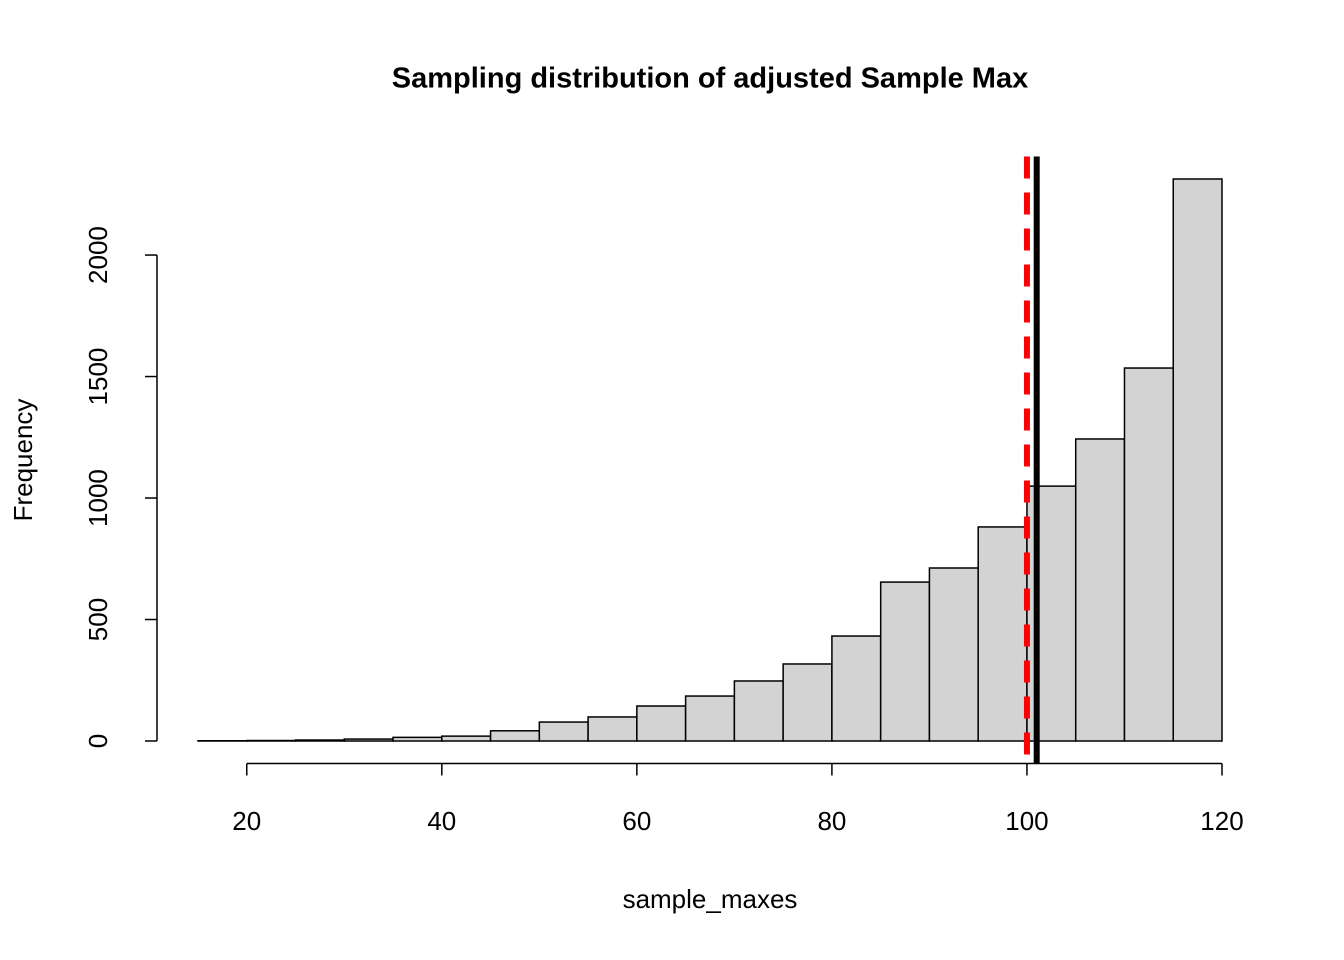 The image size is (1344, 960). What do you see at coordinates (831, 821) in the screenshot?
I see `x-tick-label: 80` at bounding box center [831, 821].